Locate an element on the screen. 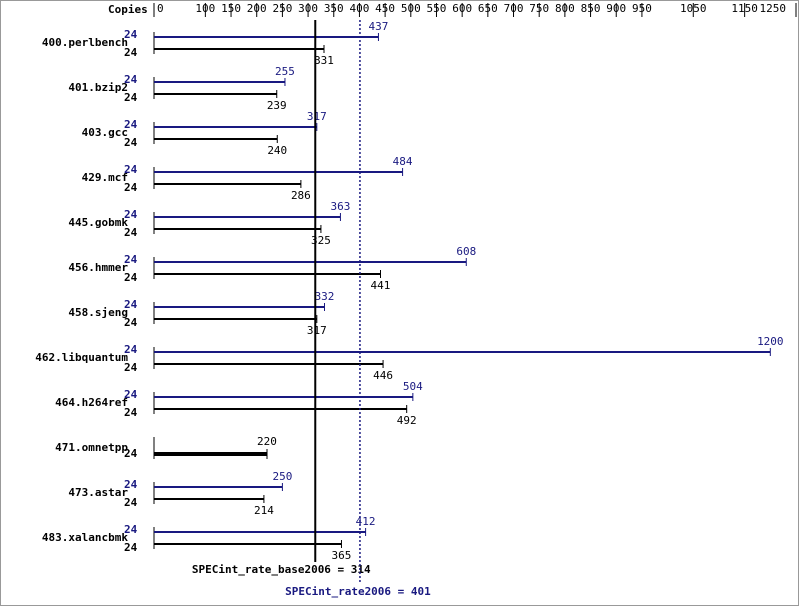 Image resolution: width=799 pixels, height=606 pixels. value-label: 504 is located at coordinates (413, 386).